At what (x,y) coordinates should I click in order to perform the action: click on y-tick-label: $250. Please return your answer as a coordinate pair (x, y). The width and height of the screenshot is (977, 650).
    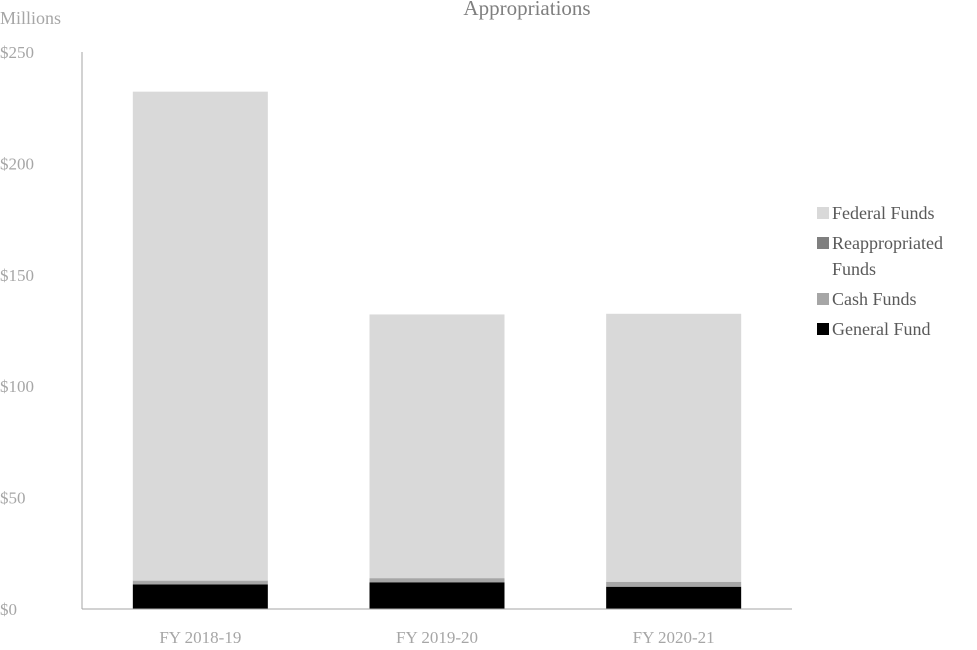
    Looking at the image, I should click on (17, 52).